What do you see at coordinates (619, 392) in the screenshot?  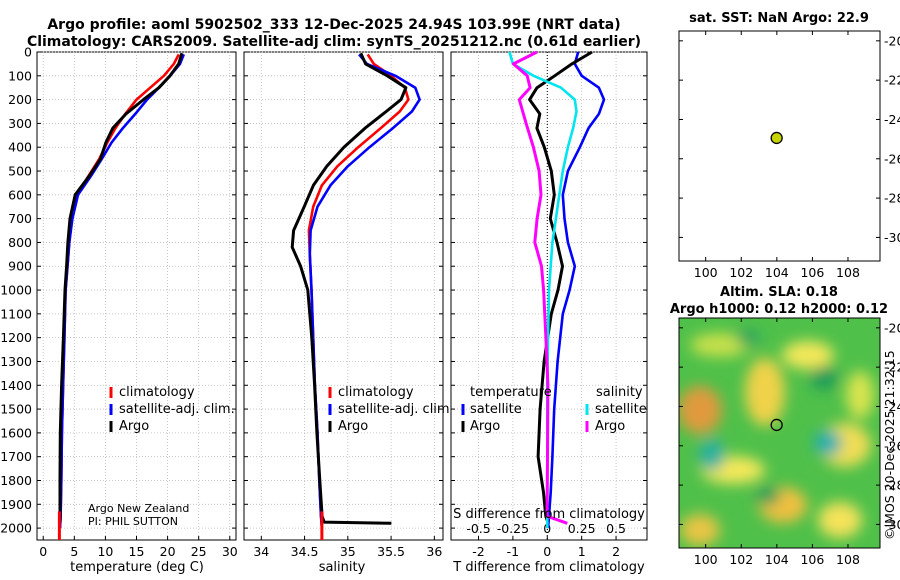 I see `legend-salinity-title: salinity` at bounding box center [619, 392].